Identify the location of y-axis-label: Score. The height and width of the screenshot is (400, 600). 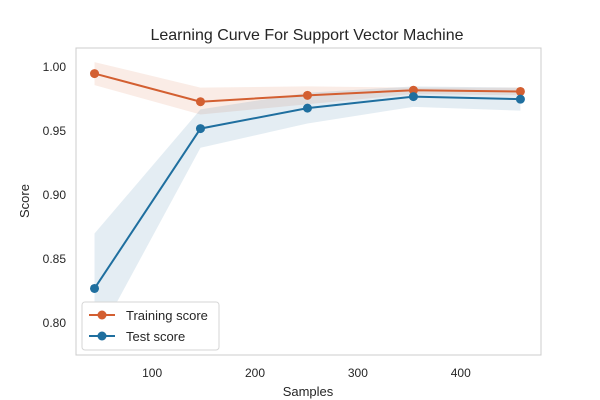
(24, 201).